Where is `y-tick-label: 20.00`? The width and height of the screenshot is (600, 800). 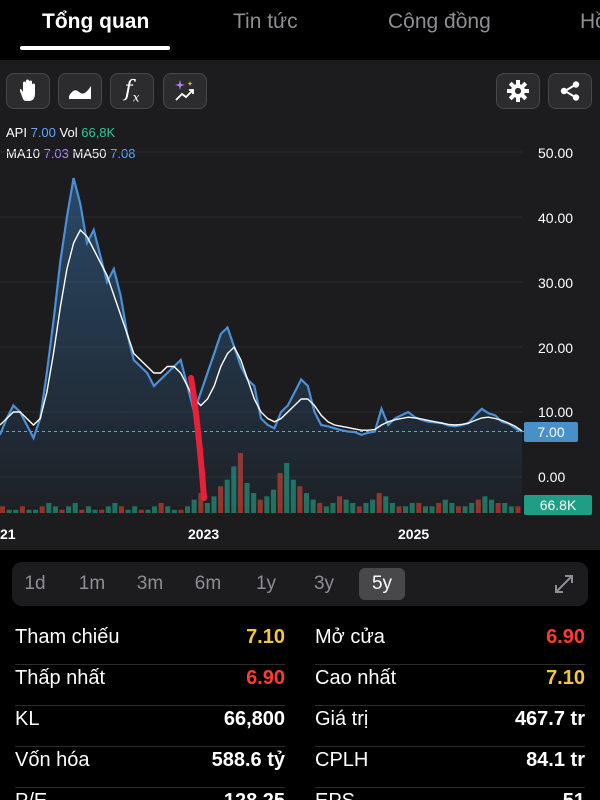
y-tick-label: 20.00 is located at coordinates (556, 348).